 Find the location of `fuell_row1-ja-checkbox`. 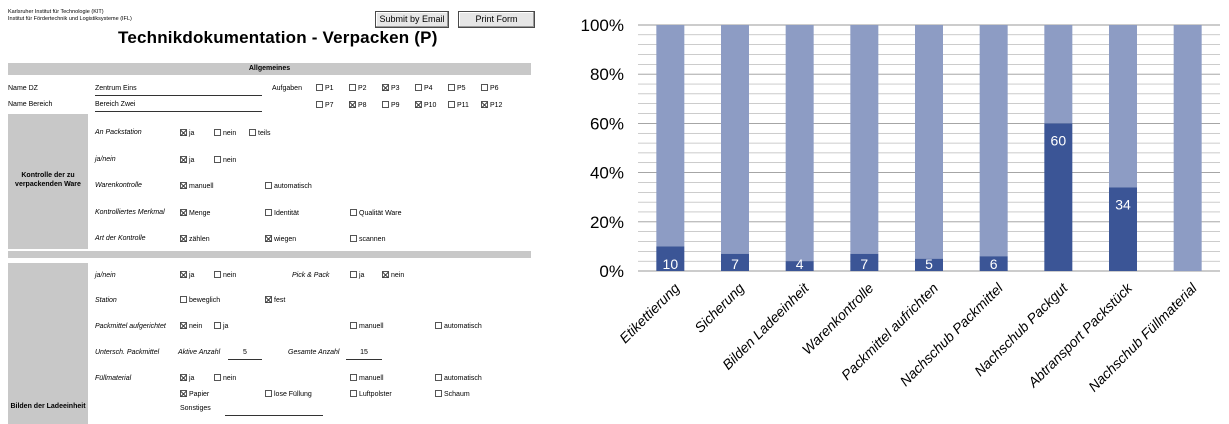

fuell_row1-ja-checkbox is located at coordinates (183, 377).